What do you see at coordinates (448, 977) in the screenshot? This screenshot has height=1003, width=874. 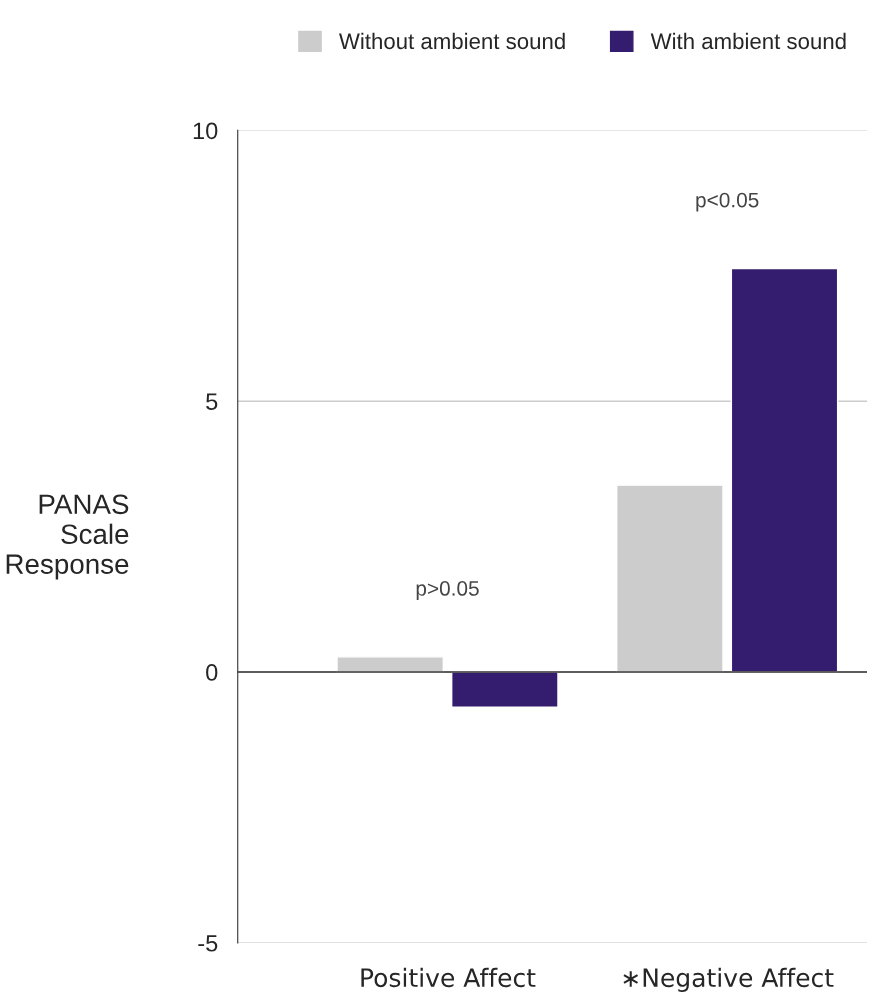 I see `x-tick-label: Positive Affect` at bounding box center [448, 977].